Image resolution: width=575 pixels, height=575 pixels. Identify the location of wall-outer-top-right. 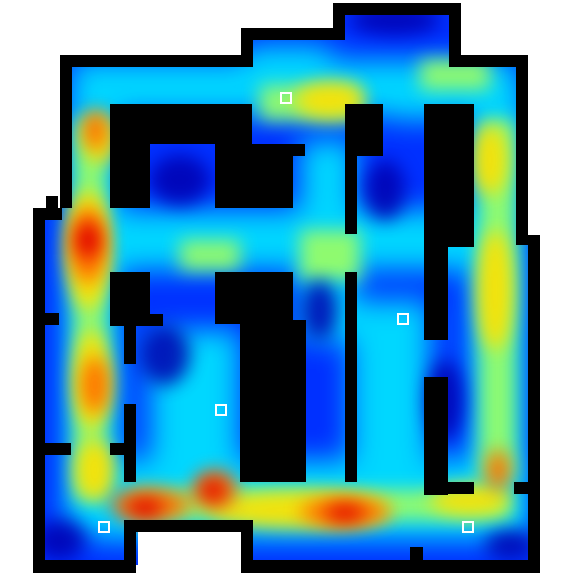
(488, 61).